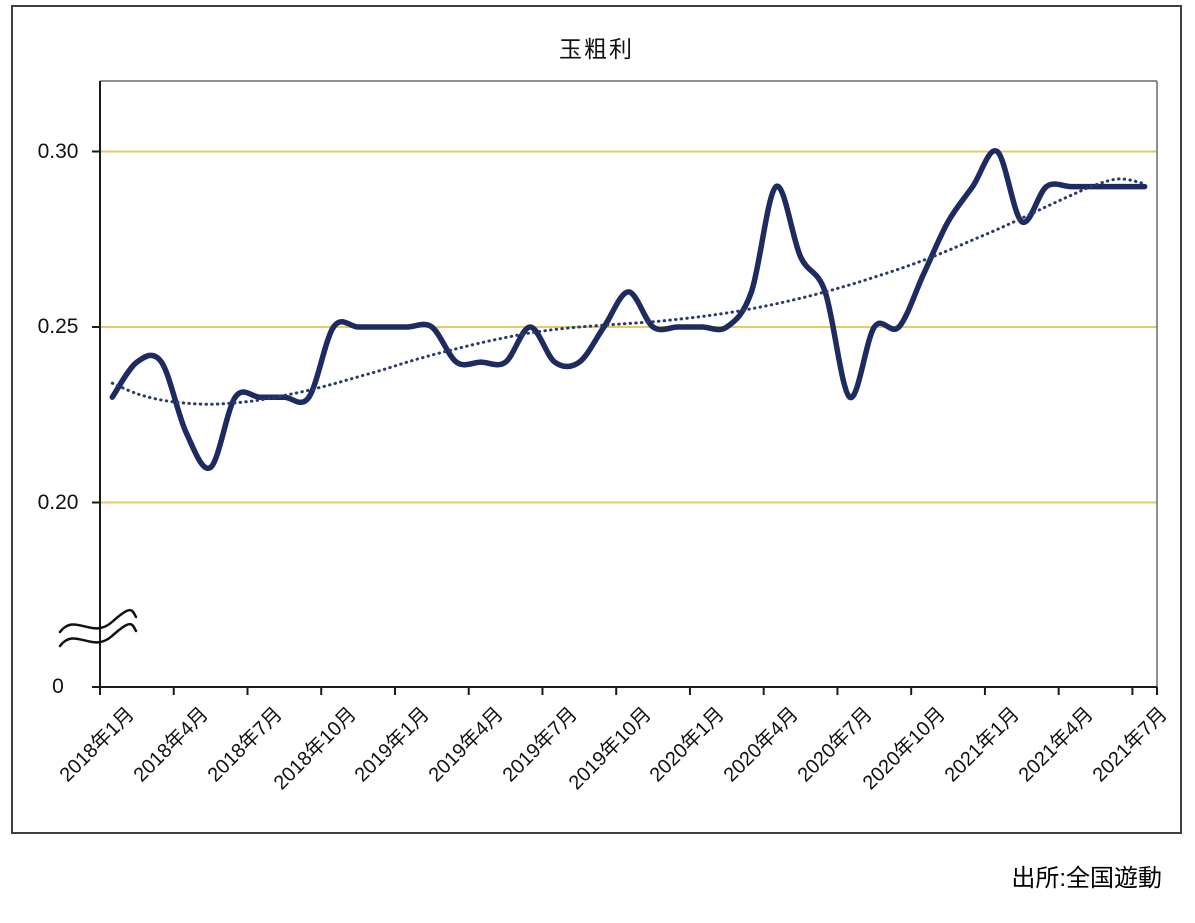  I want to click on y-axis-label: 0.30, so click(58, 151).